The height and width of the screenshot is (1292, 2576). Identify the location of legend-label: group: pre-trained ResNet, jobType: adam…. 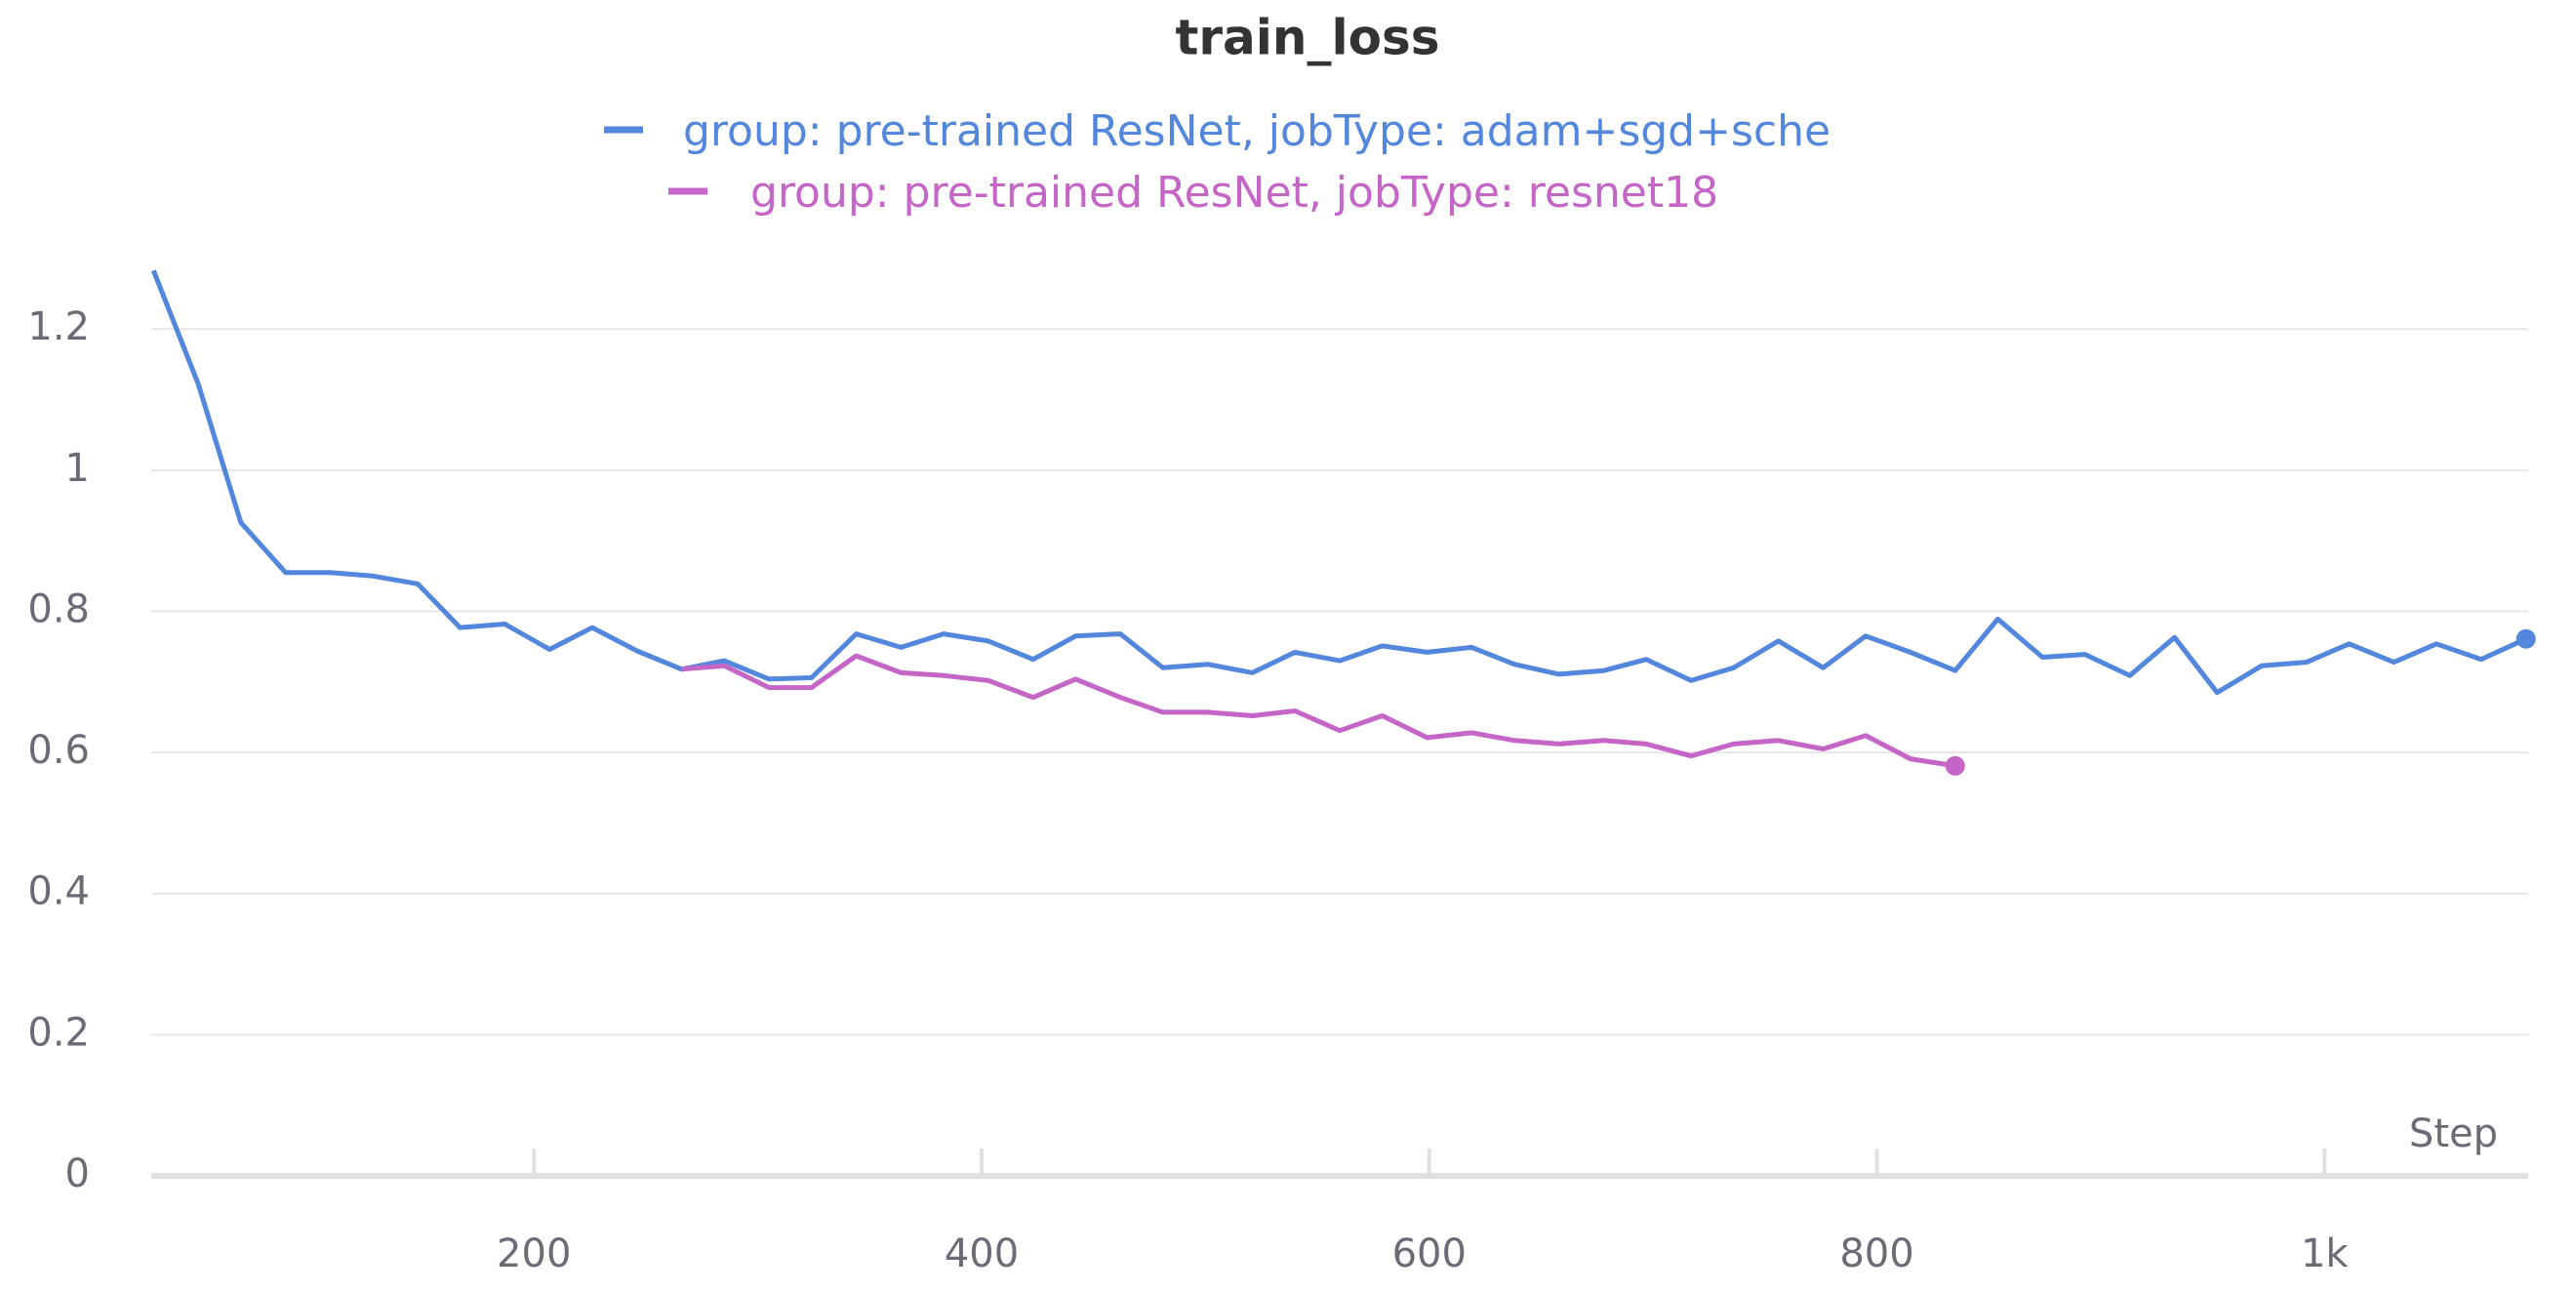
(1257, 131).